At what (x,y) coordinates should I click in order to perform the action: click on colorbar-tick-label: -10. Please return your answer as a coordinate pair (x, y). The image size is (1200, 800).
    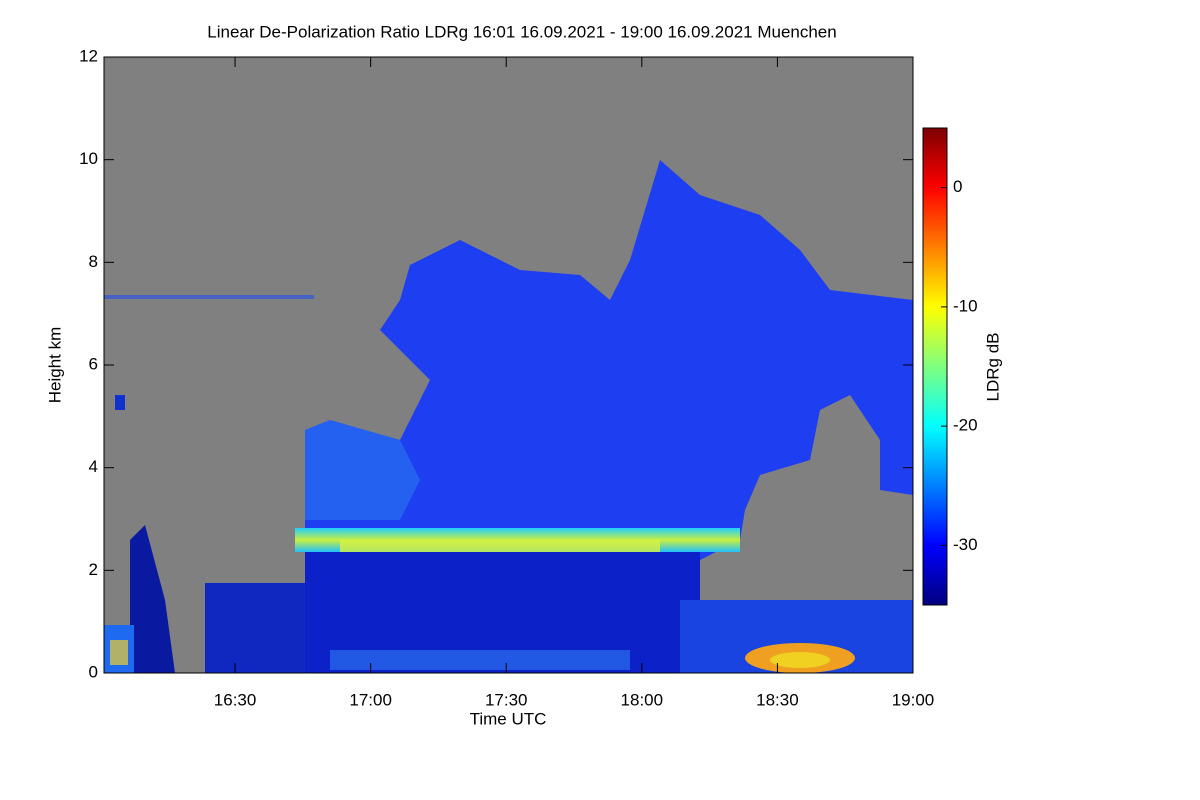
    Looking at the image, I should click on (965, 305).